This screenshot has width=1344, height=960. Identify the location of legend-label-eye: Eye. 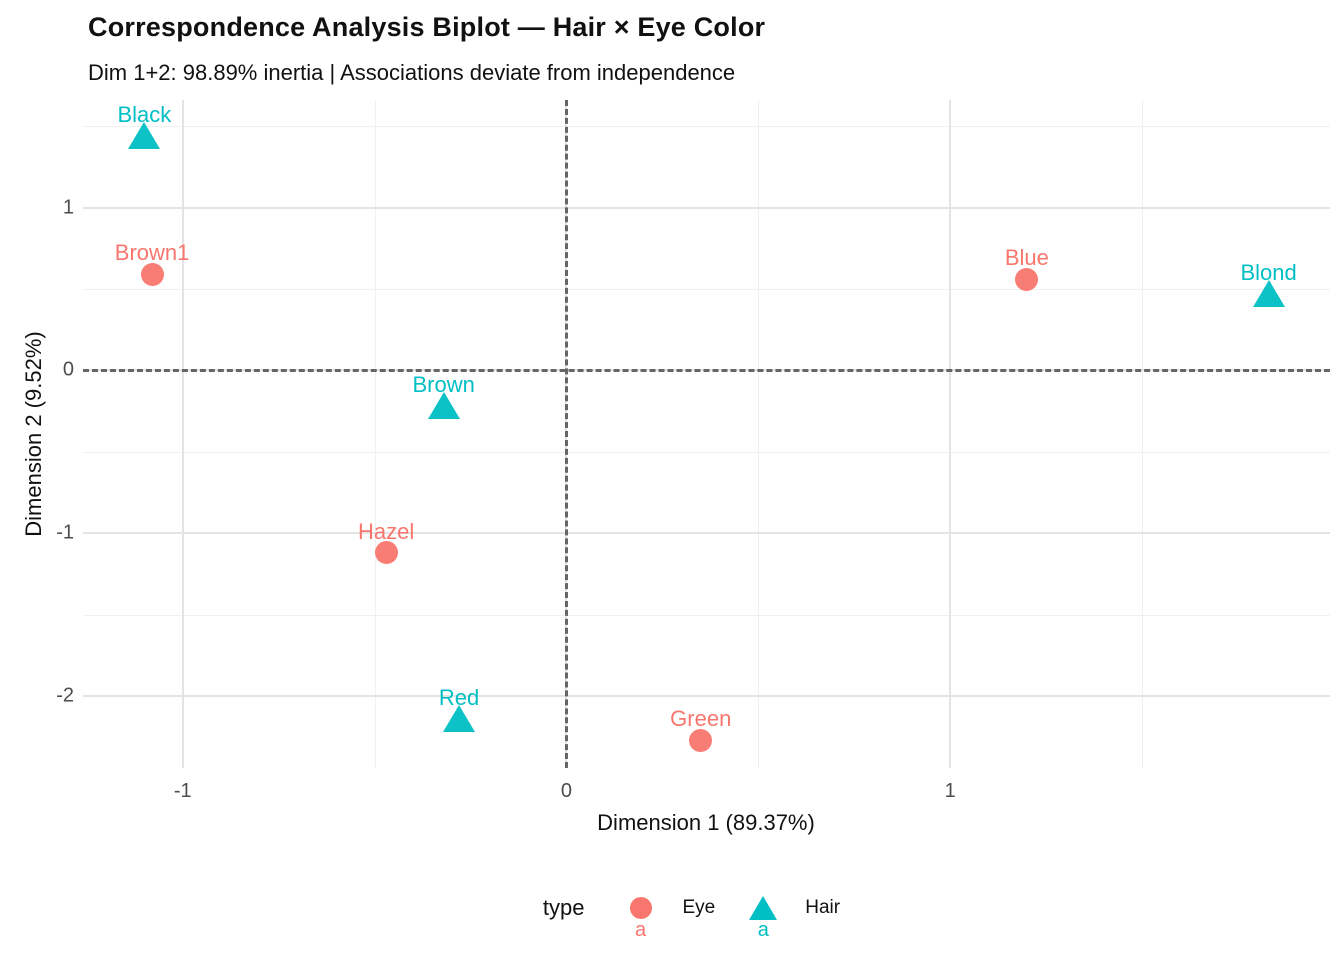
(699, 907).